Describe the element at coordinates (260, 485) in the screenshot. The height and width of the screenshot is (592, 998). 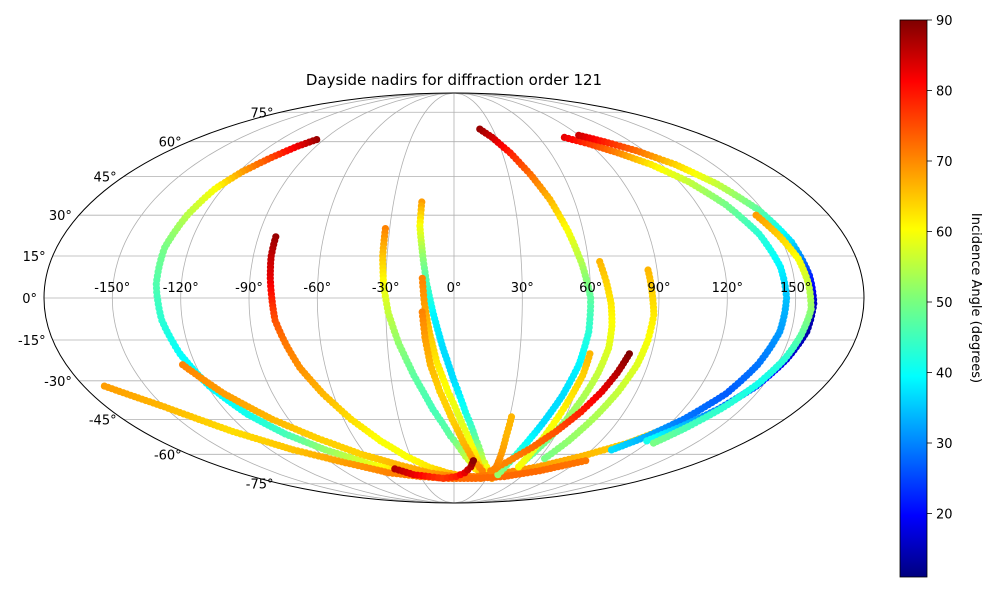
I see `y-tick-label: -75°` at that location.